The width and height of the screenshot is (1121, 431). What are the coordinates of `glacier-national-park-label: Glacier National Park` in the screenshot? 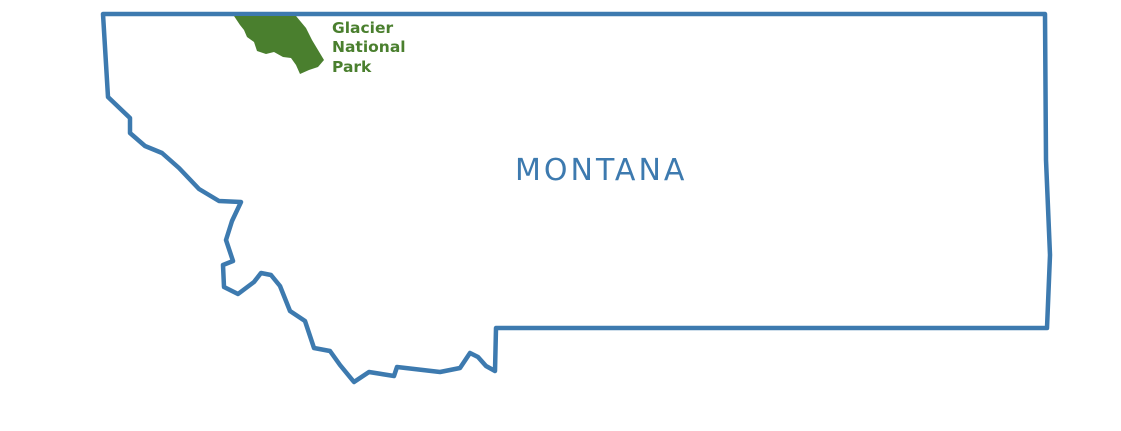 It's located at (371, 47).